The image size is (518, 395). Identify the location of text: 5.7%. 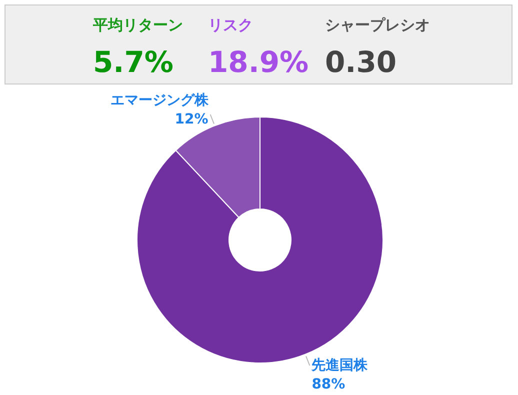
(133, 62).